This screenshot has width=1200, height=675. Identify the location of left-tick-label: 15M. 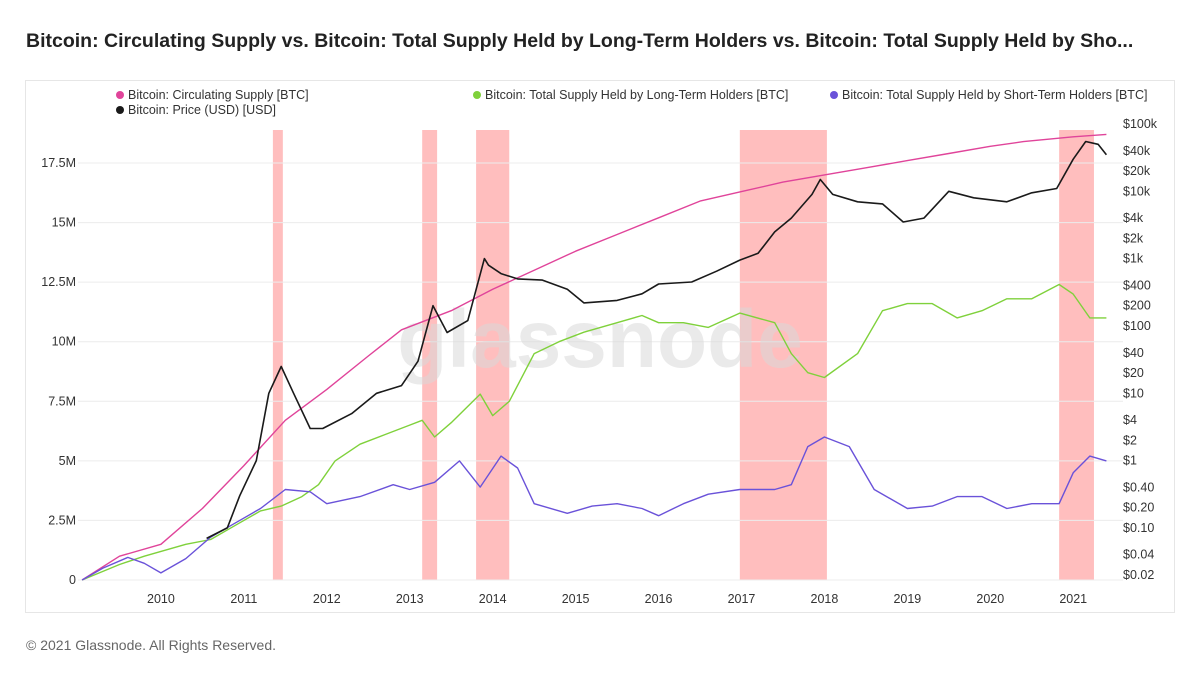
(64, 223).